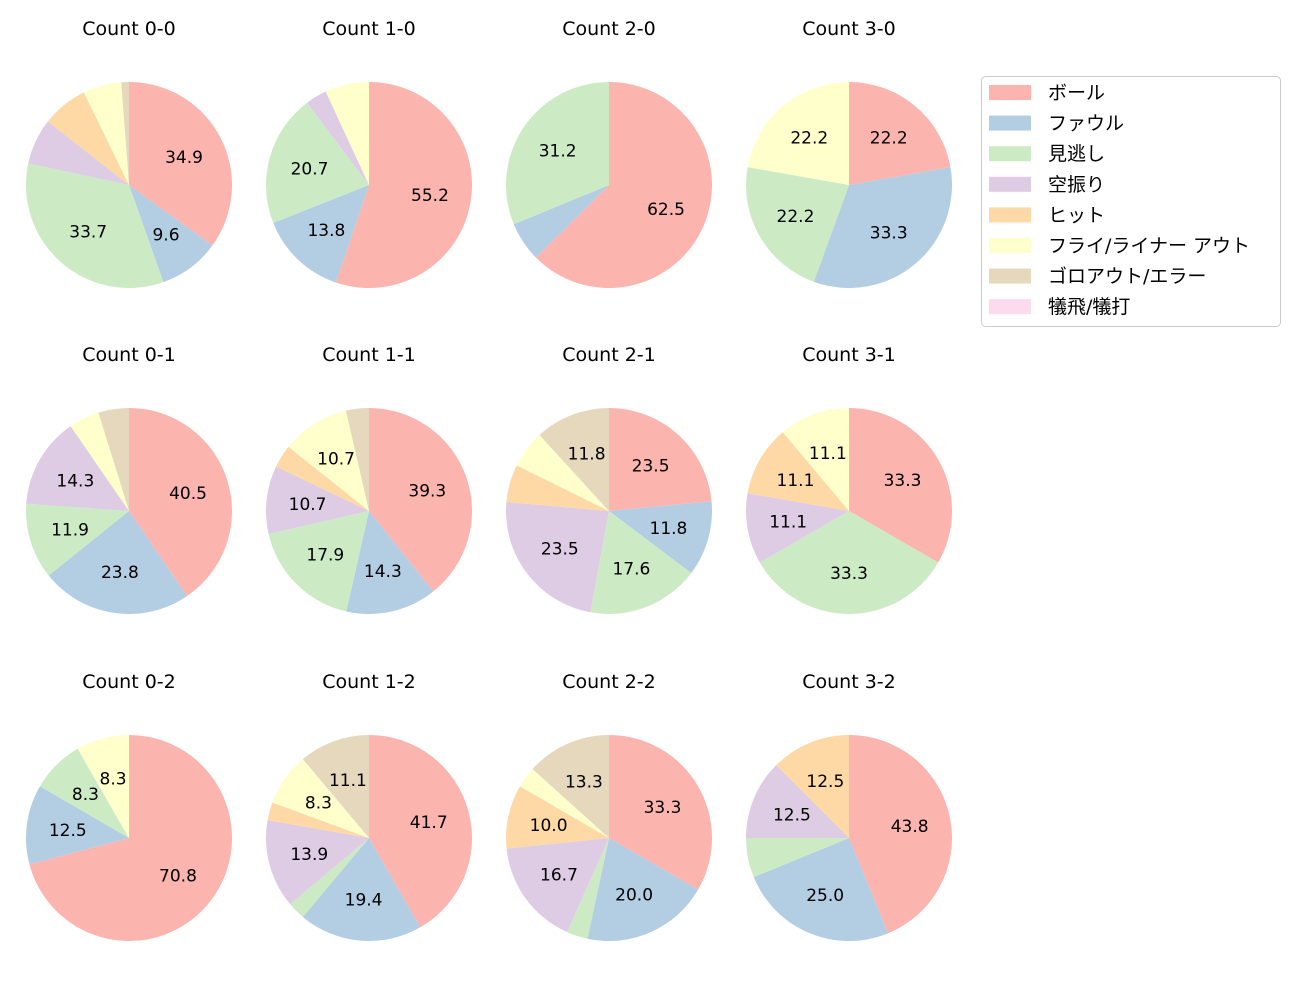 The height and width of the screenshot is (1000, 1300). I want to click on pie-title: Count 3-1, so click(849, 355).